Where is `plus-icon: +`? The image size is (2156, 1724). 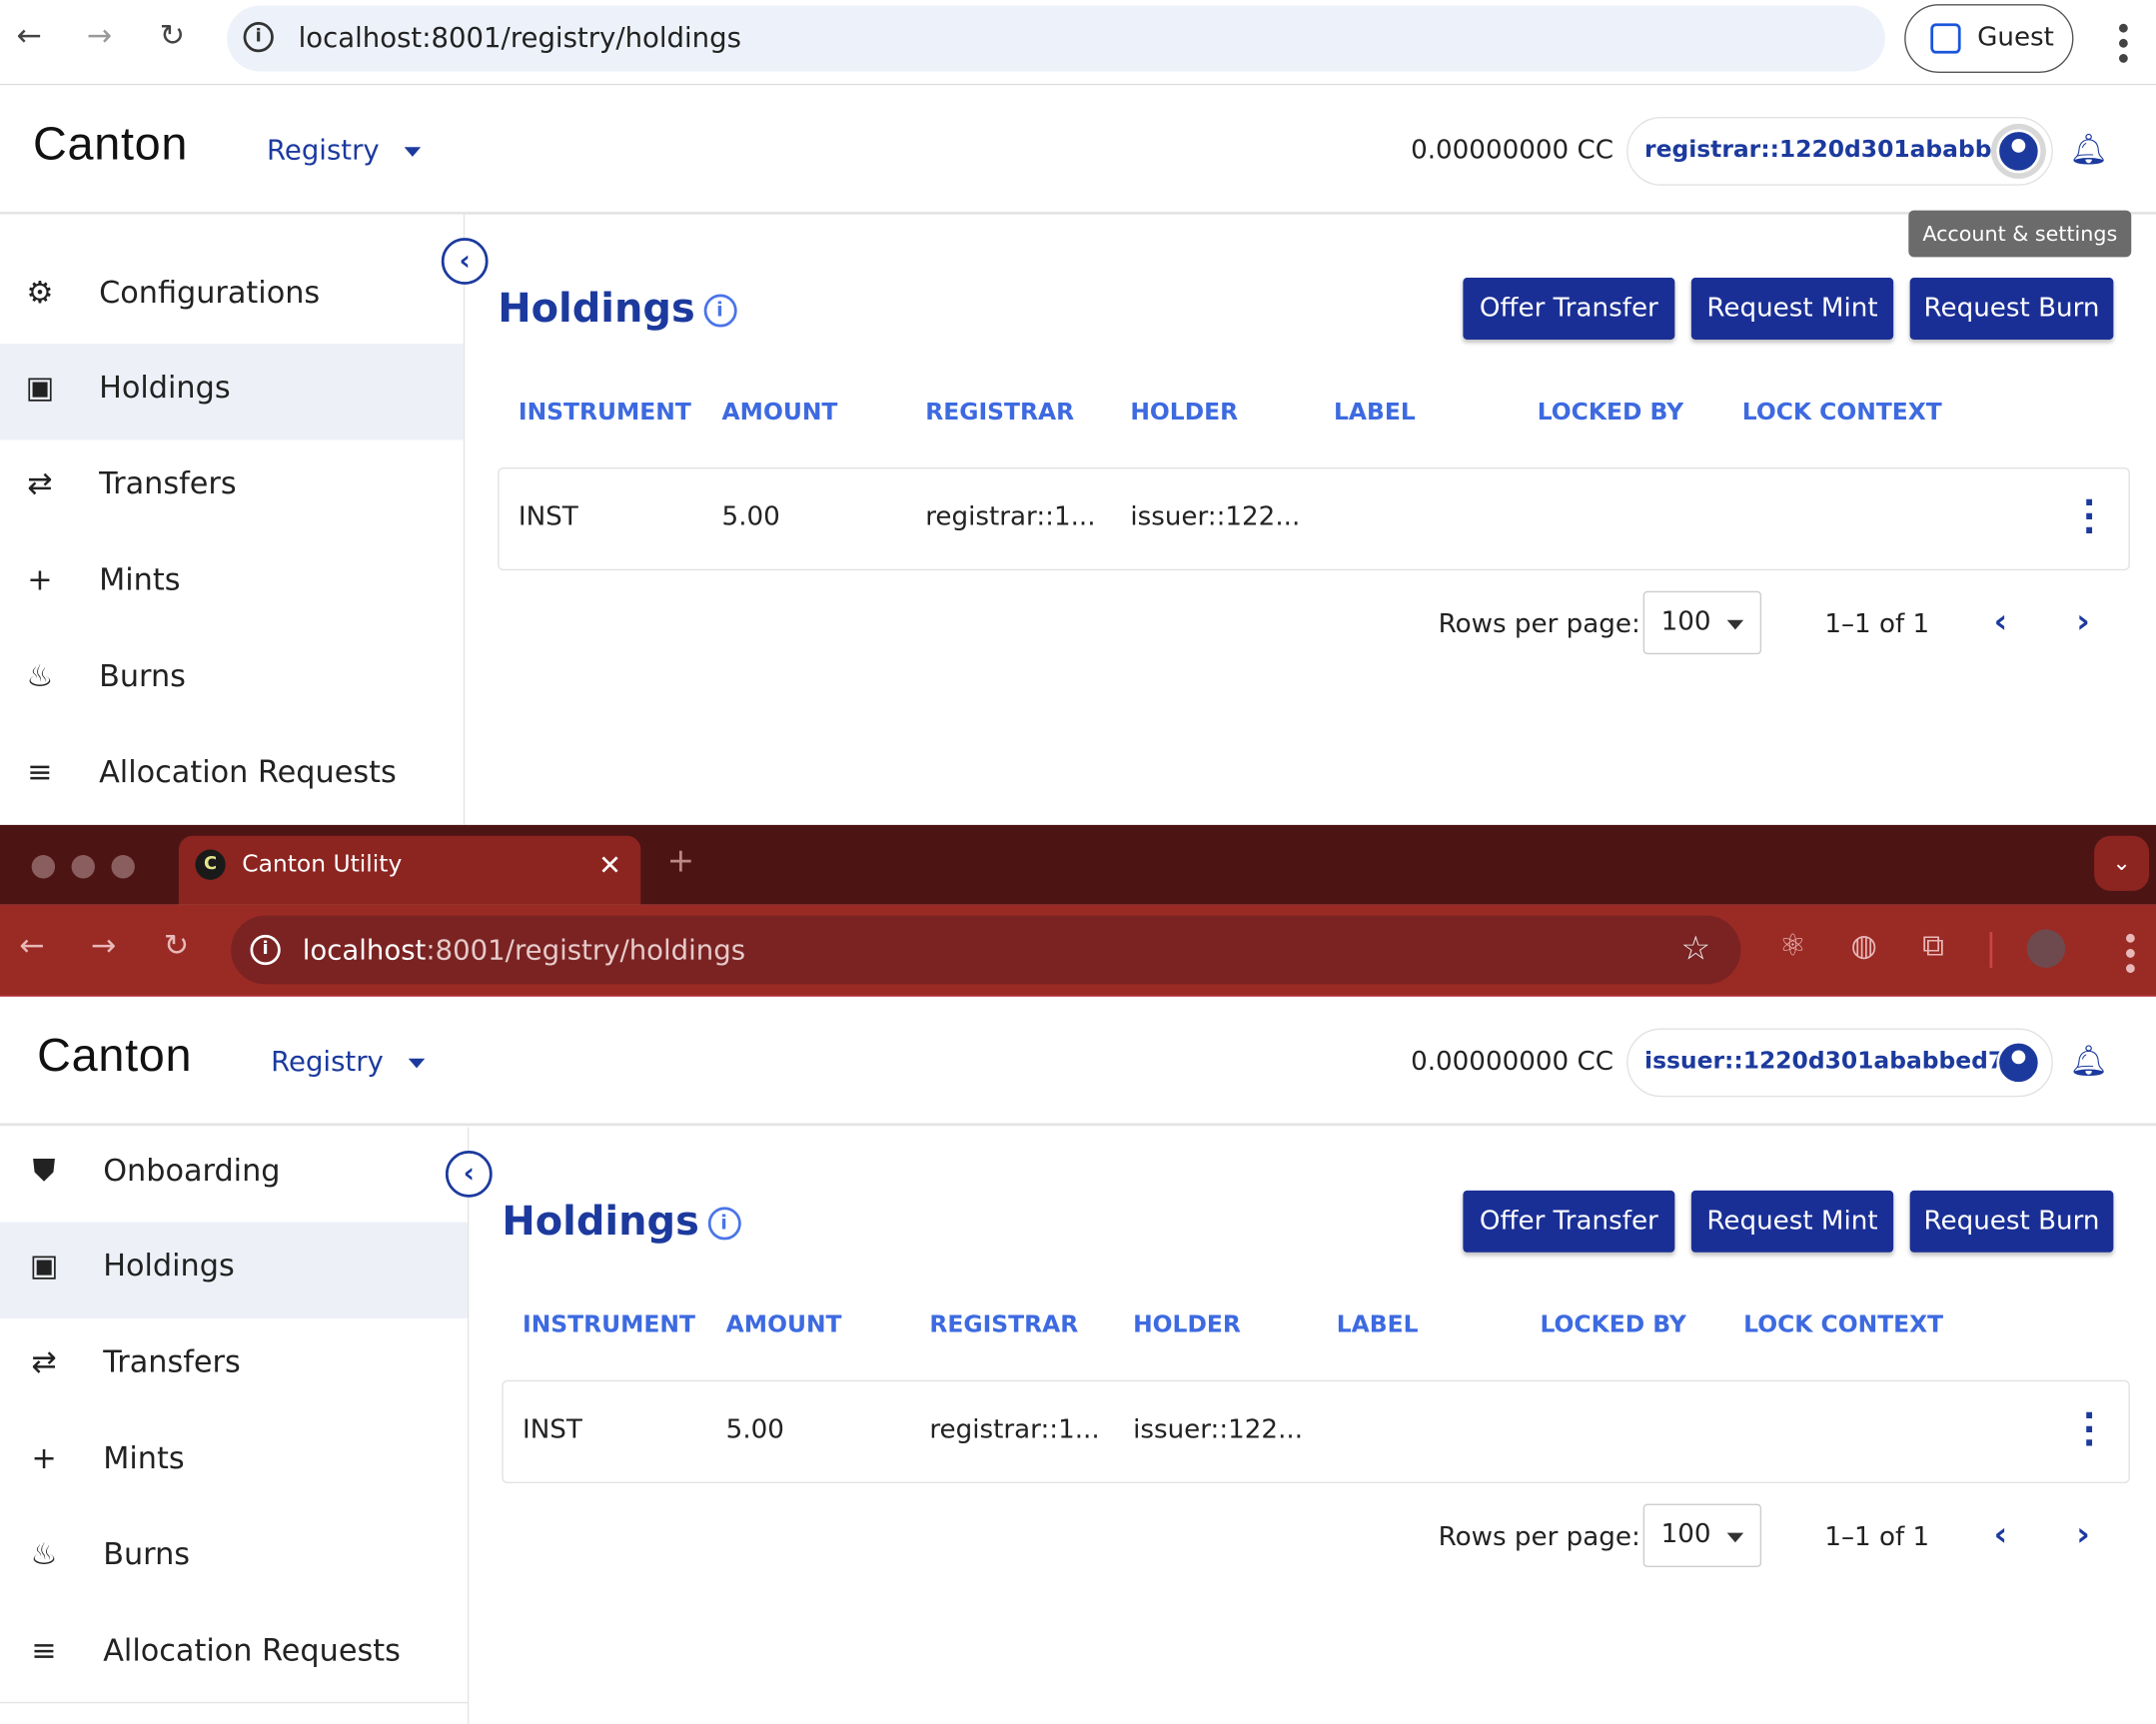
plus-icon: + is located at coordinates (40, 580).